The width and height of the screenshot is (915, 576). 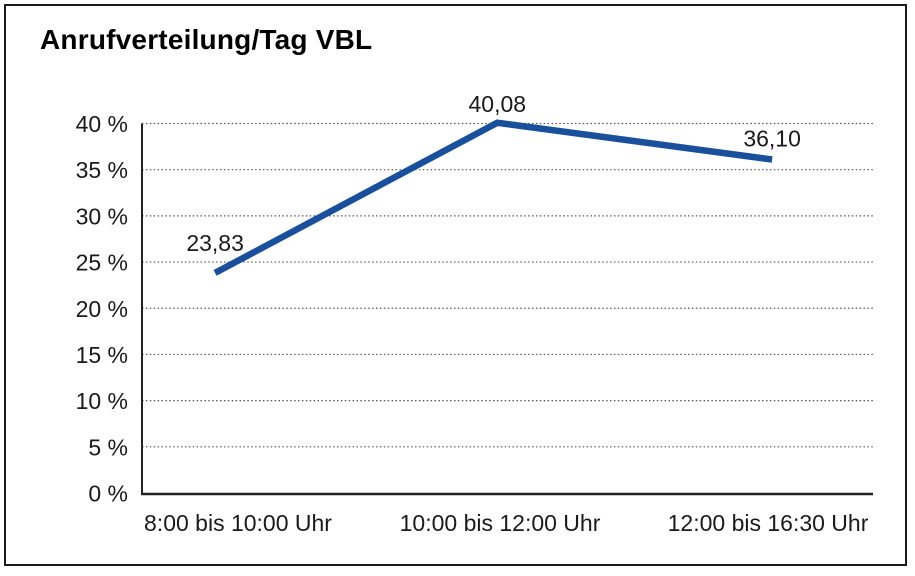 What do you see at coordinates (768, 523) in the screenshot?
I see `x-category-label: 12:00 bis 16:30 Uhr` at bounding box center [768, 523].